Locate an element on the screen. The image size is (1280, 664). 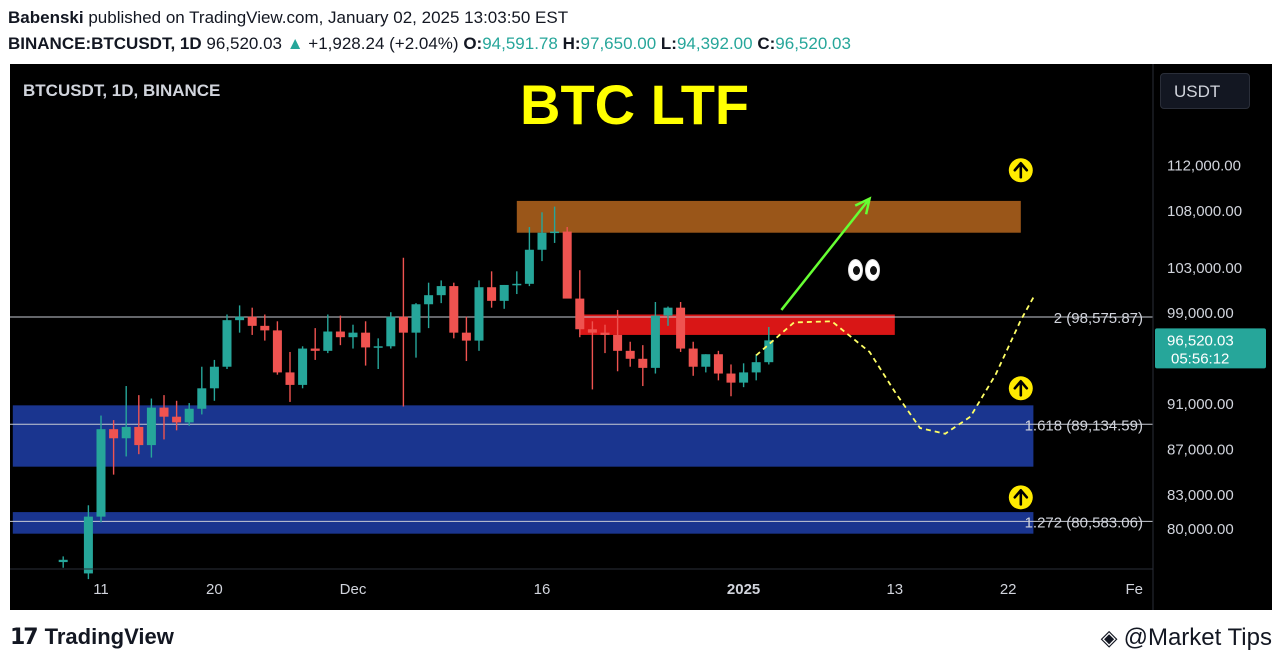
last-price-tag is located at coordinates (1210, 348).